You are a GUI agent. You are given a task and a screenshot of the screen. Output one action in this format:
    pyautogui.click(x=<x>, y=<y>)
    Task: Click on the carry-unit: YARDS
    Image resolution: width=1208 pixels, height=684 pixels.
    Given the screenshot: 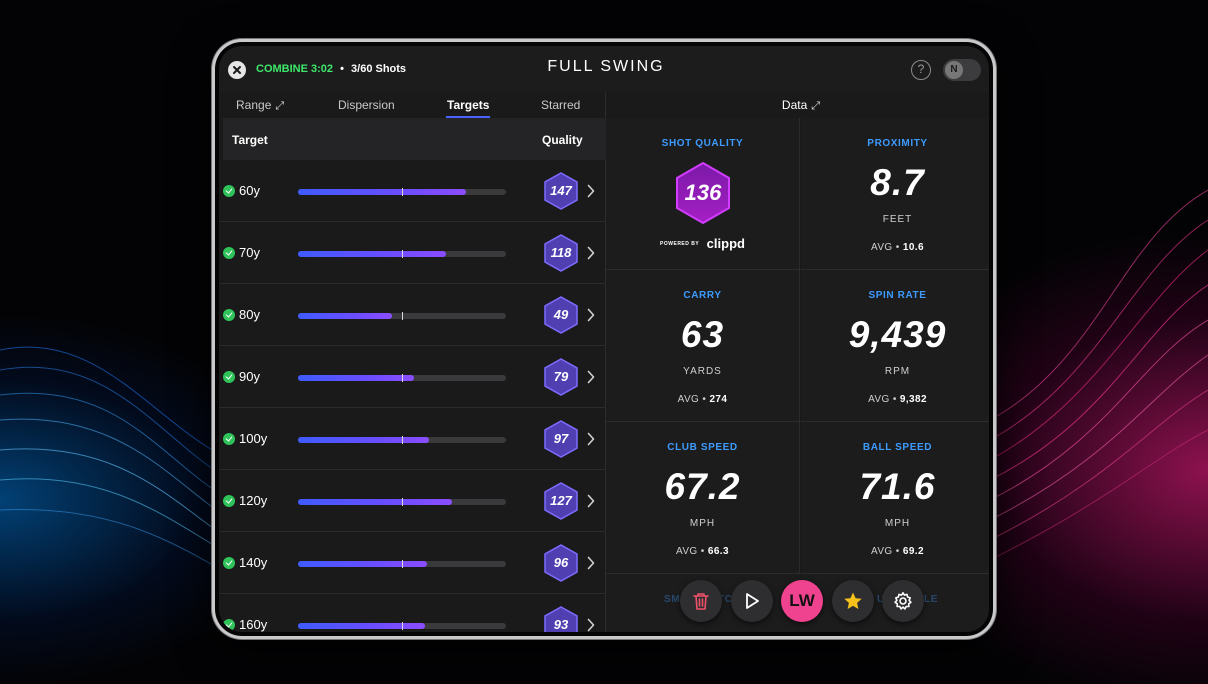 What is the action you would take?
    pyautogui.click(x=702, y=371)
    